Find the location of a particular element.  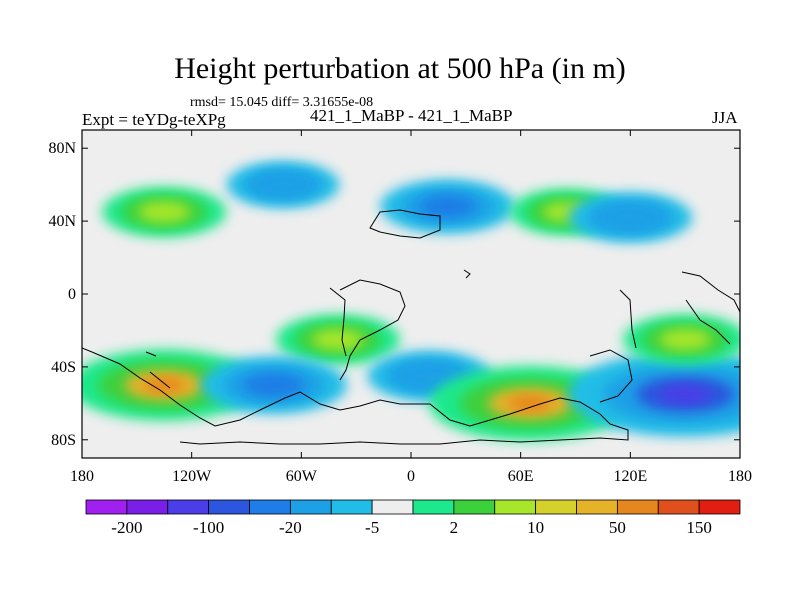

colorbar-label: 150 is located at coordinates (699, 527).